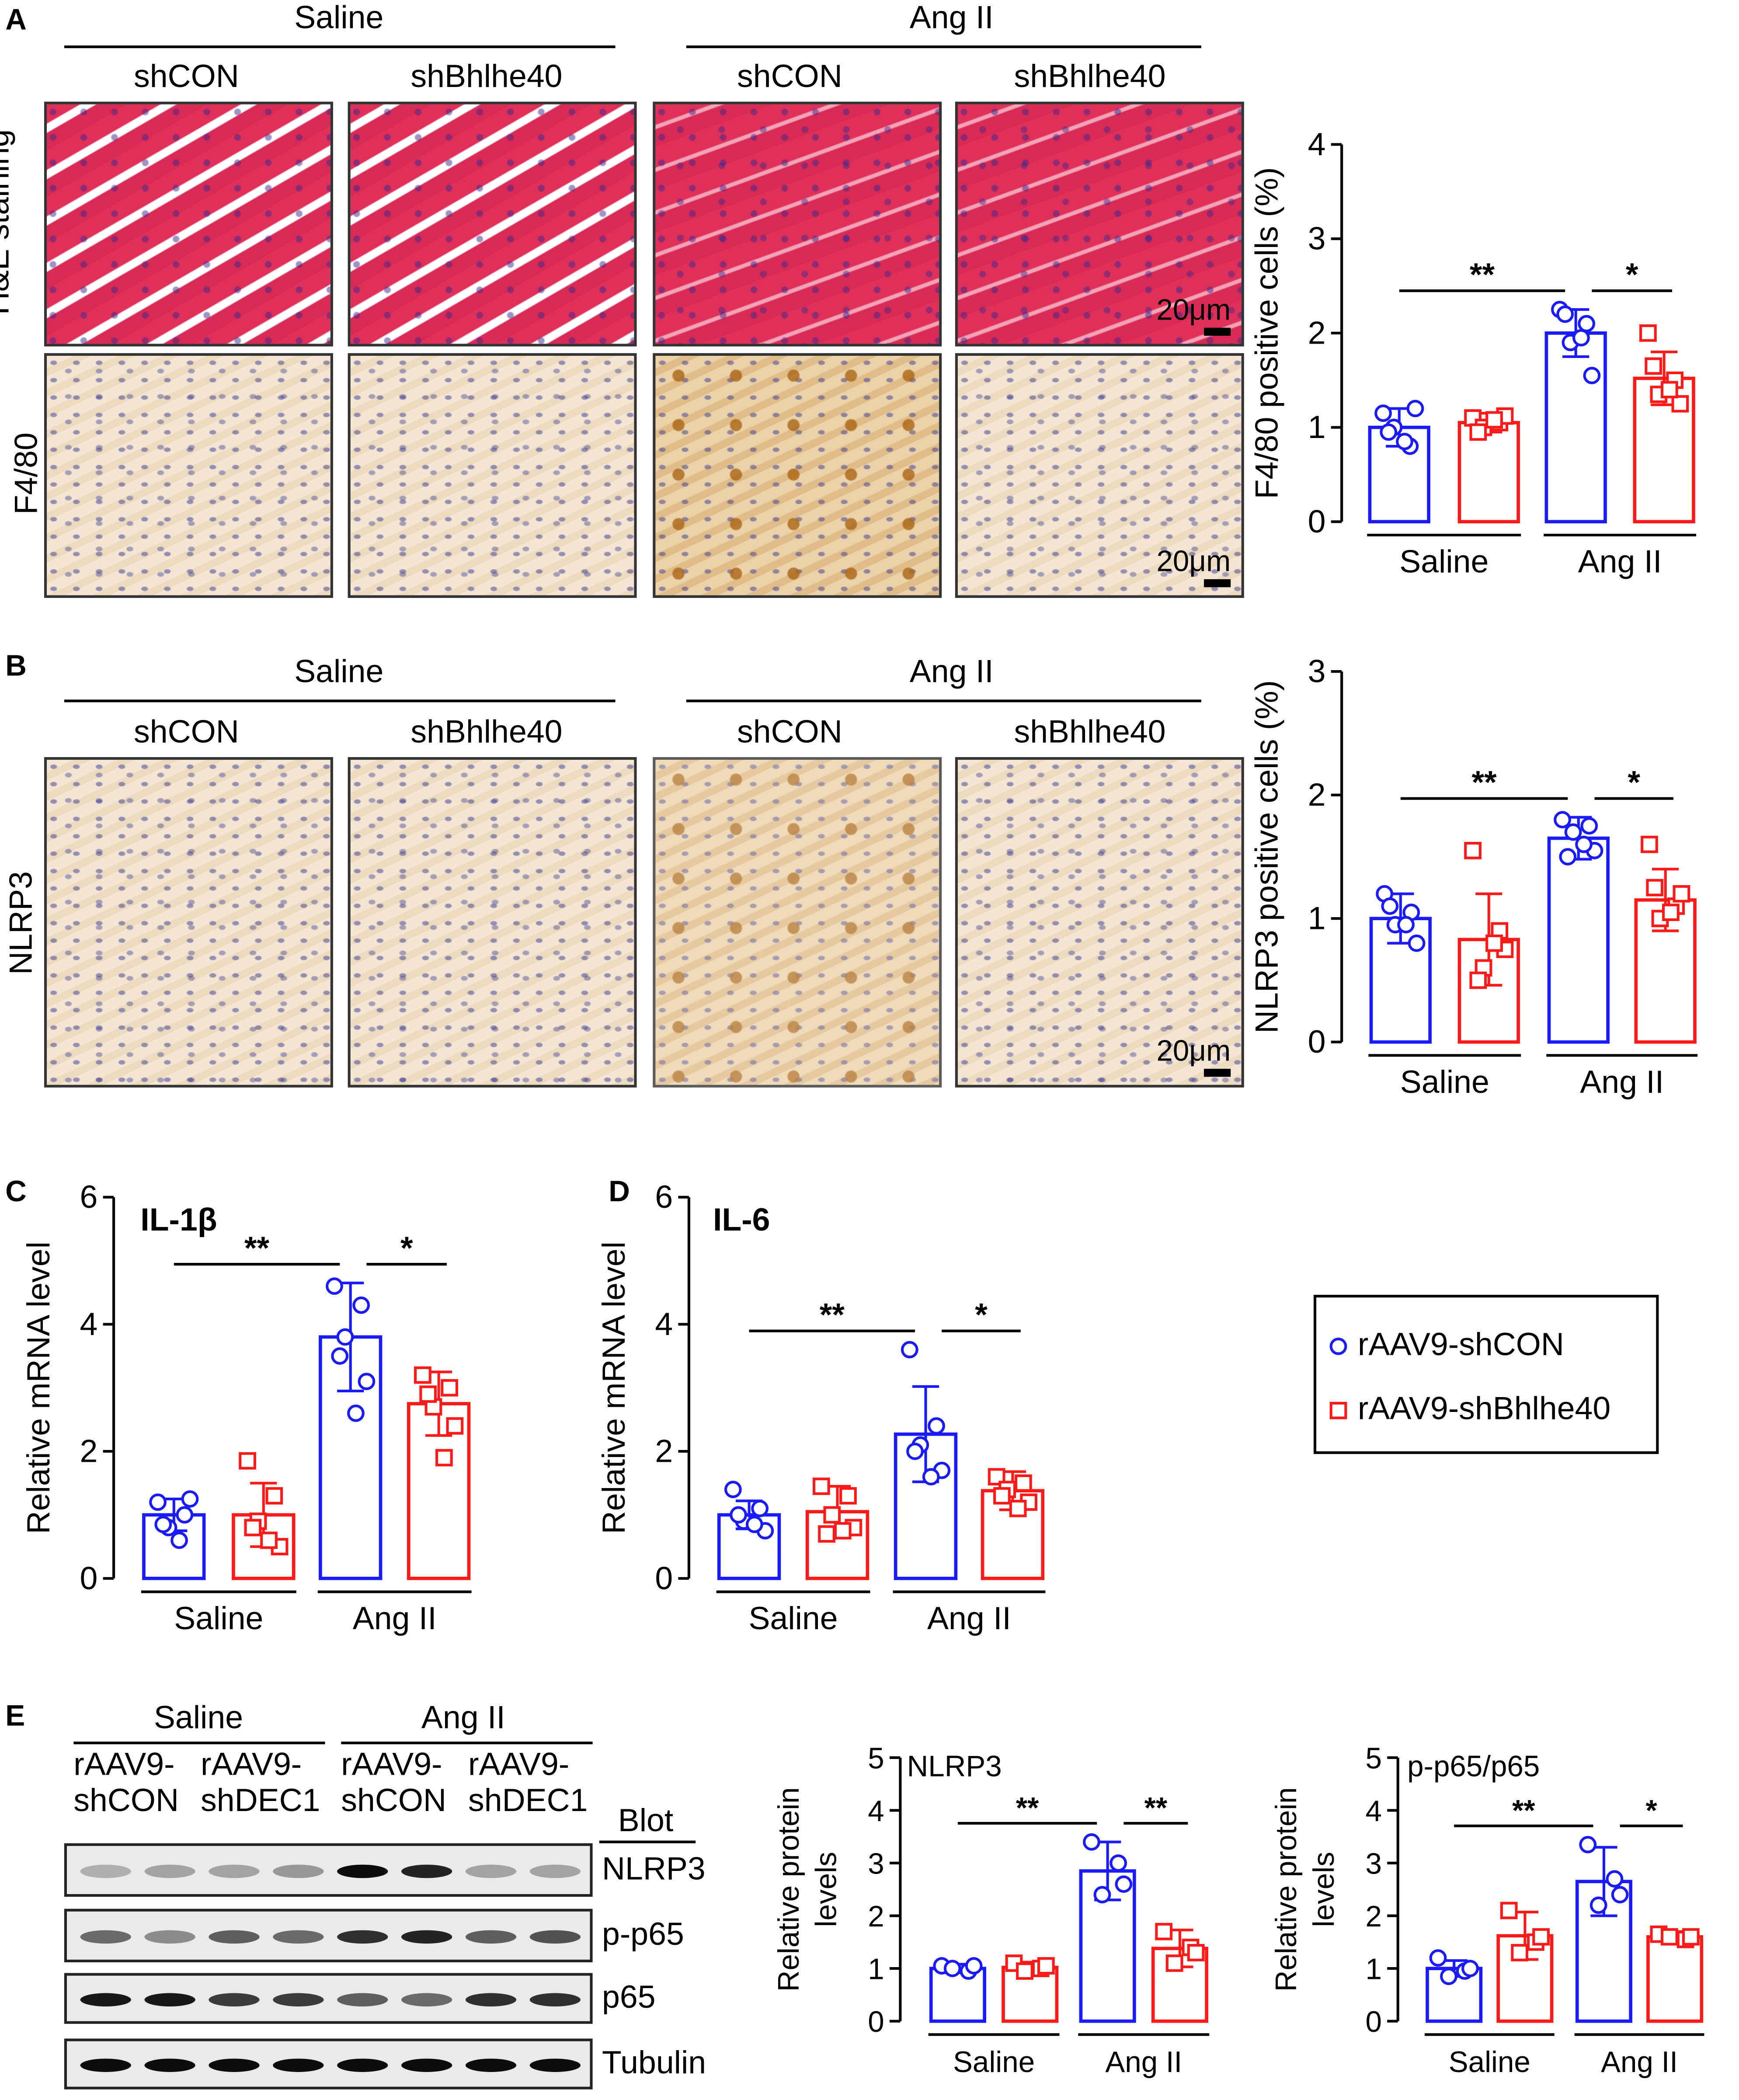 The height and width of the screenshot is (2100, 1739). Describe the element at coordinates (328, 1936) in the screenshot. I see `blot-p-p65` at that location.